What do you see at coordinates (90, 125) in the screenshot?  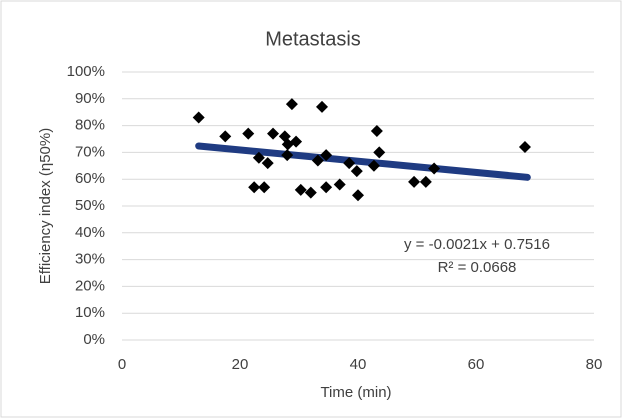 I see `y-tick-label: 80%` at bounding box center [90, 125].